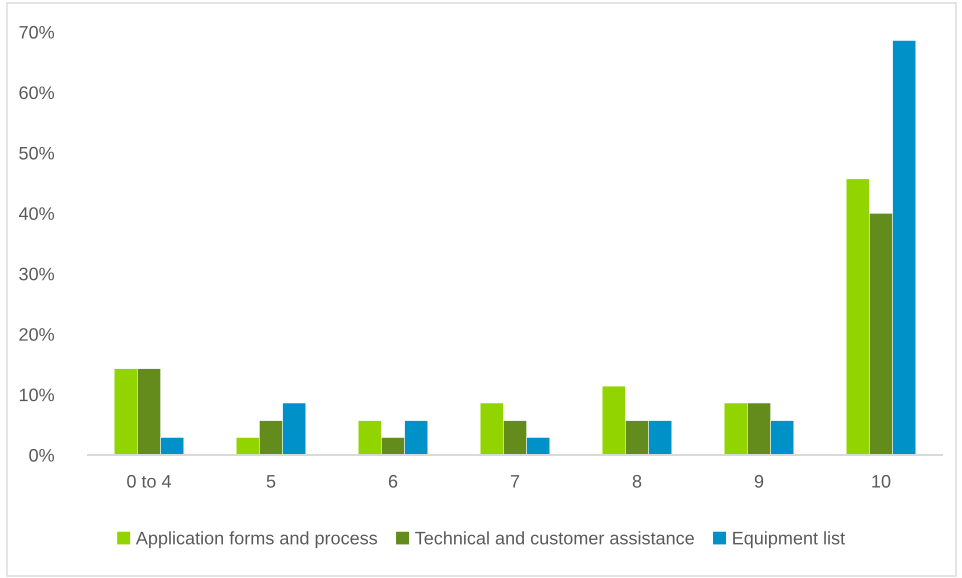 The image size is (962, 578). What do you see at coordinates (881, 481) in the screenshot?
I see `x-tick-label: 10` at bounding box center [881, 481].